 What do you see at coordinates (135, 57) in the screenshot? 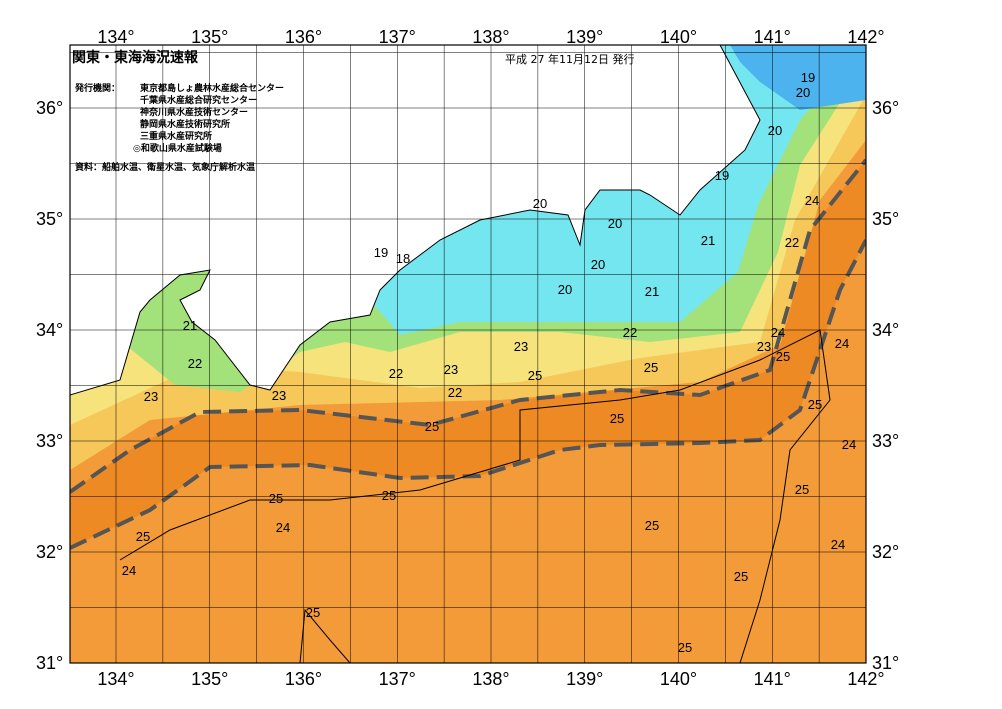
I see `title: 関東・東海海況速報` at bounding box center [135, 57].